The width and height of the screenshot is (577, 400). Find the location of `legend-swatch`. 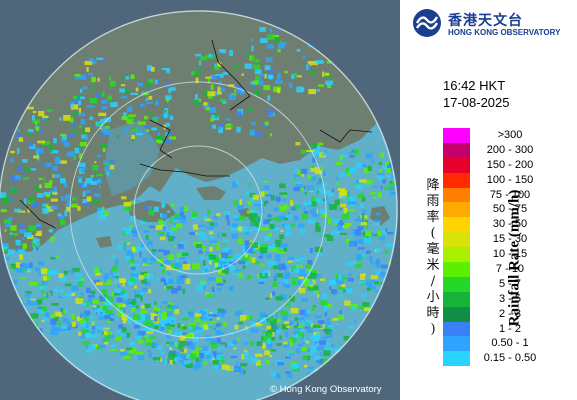

legend-swatch is located at coordinates (456, 255).